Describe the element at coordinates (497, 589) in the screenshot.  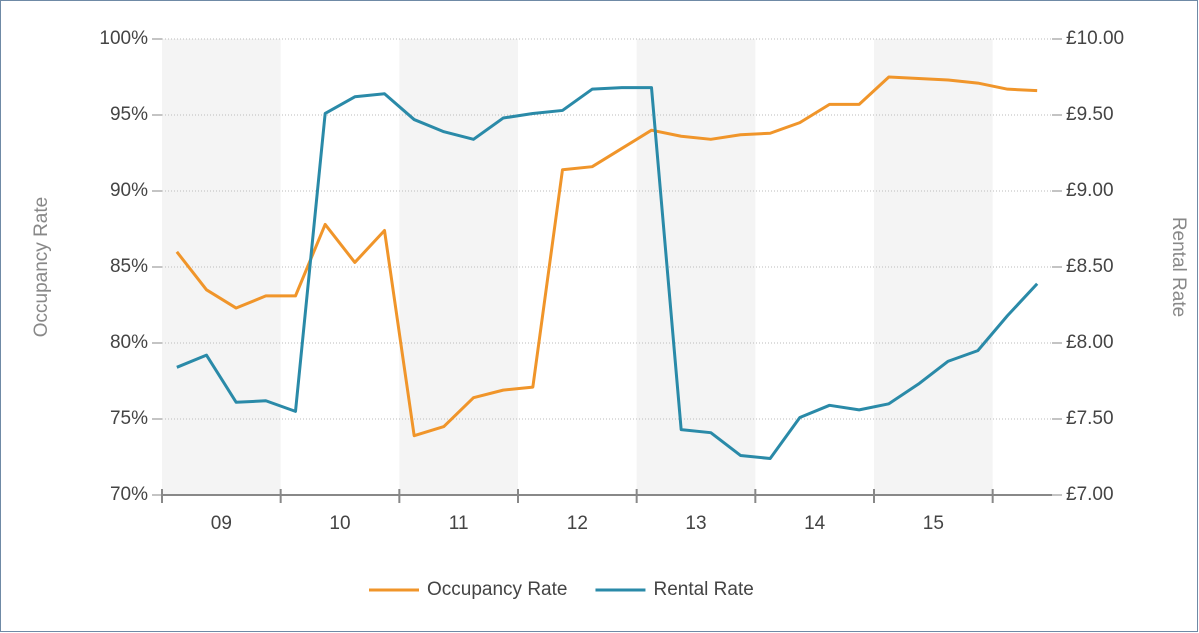
I see `legend-label: Occupancy Rate` at that location.